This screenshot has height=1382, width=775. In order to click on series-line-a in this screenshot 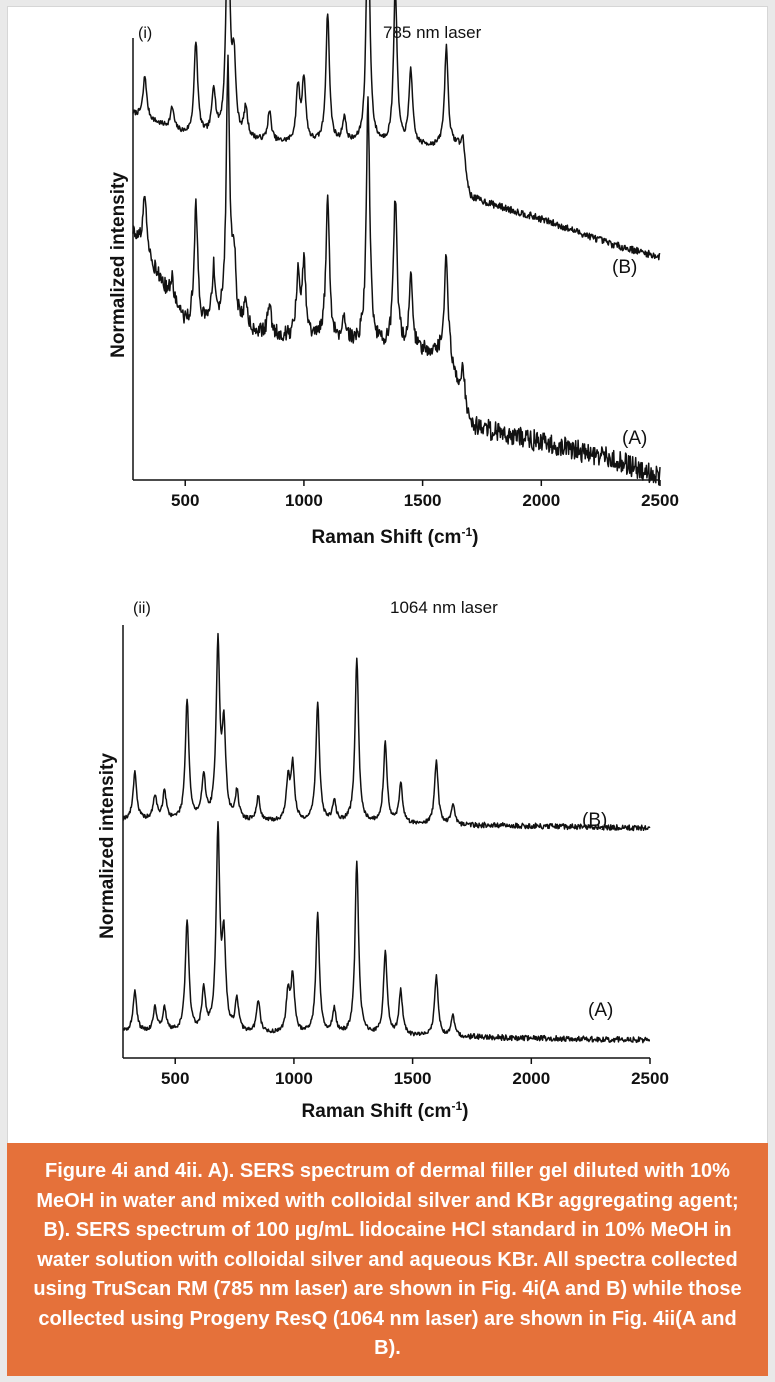, I will do `click(386, 932)`.